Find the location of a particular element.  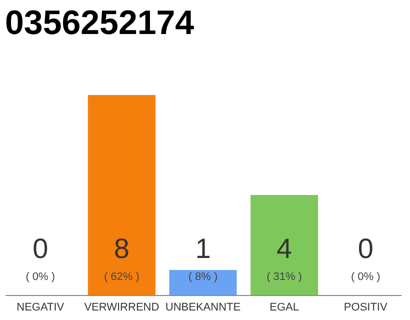

data-label: 1 is located at coordinates (203, 248).